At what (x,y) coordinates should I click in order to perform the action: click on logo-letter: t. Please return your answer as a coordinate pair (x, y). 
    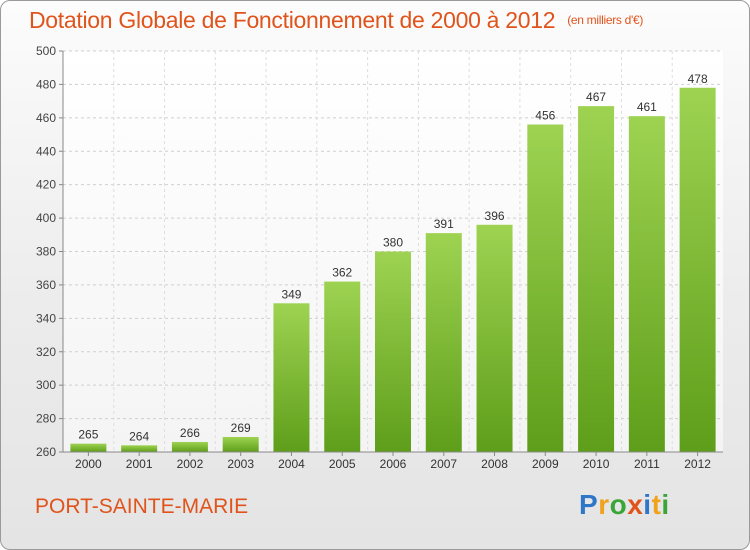
    Looking at the image, I should click on (656, 504).